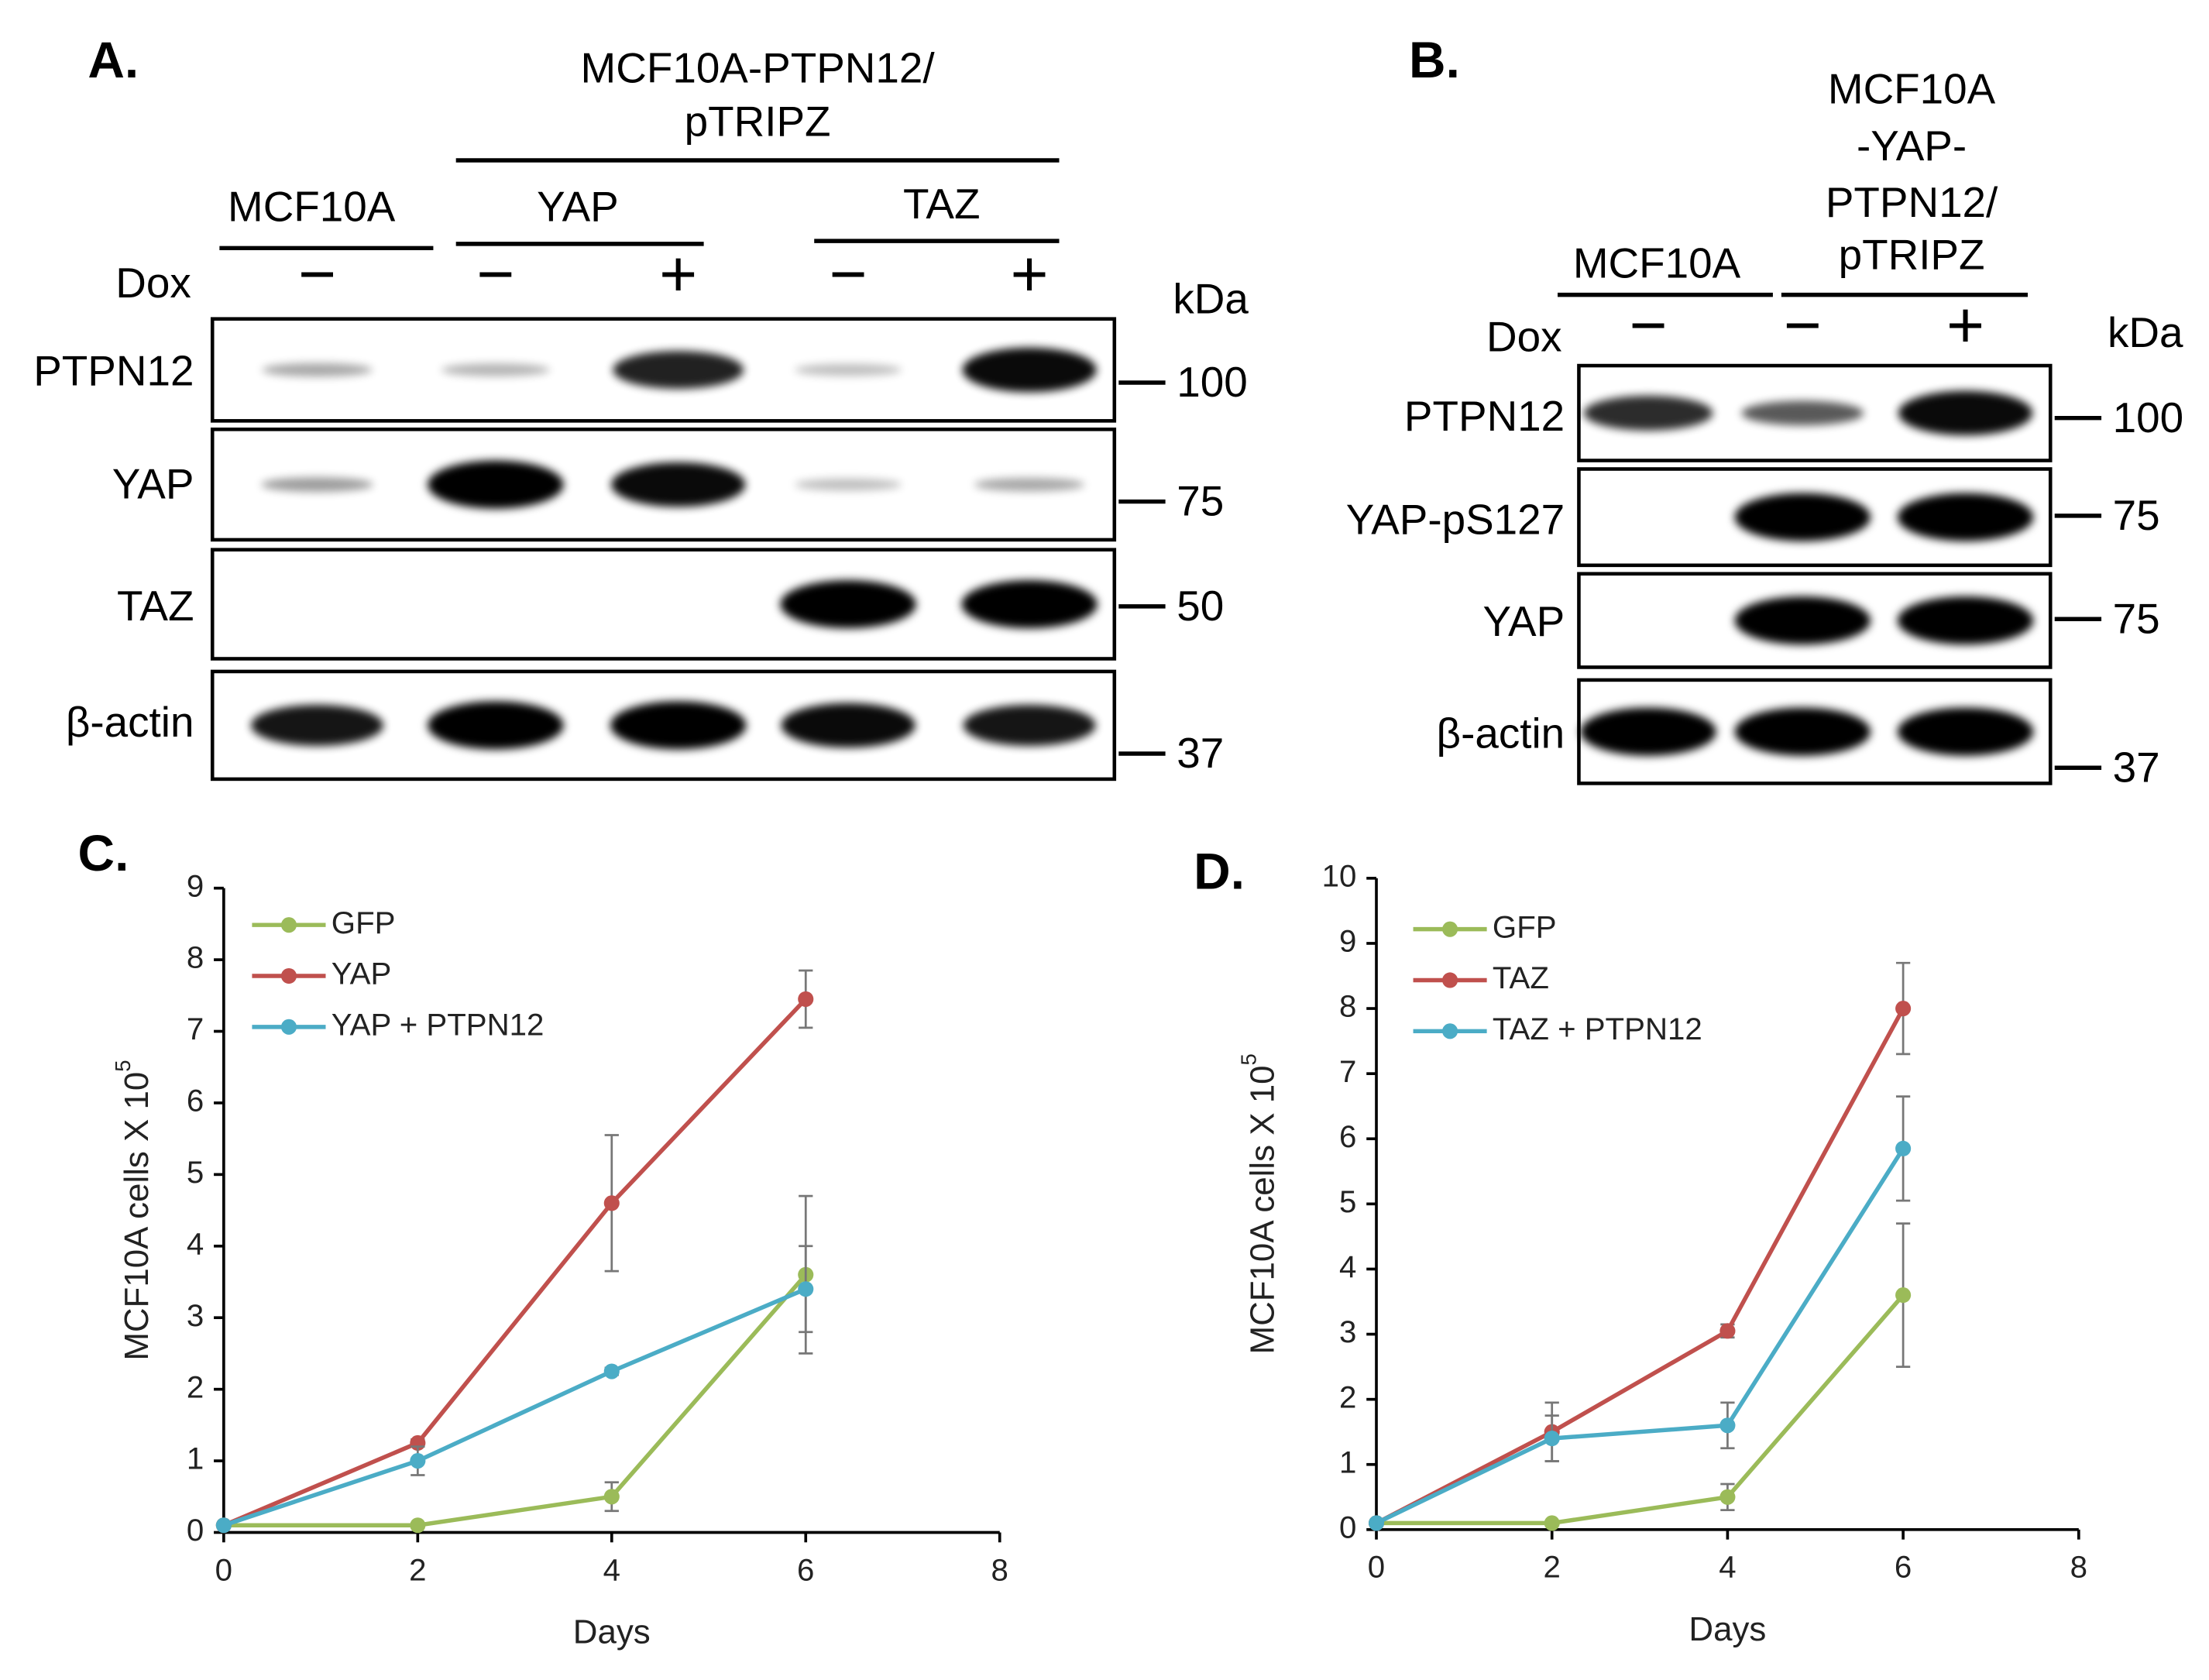 The height and width of the screenshot is (1680, 2209). I want to click on legend-label: YAP, so click(362, 974).